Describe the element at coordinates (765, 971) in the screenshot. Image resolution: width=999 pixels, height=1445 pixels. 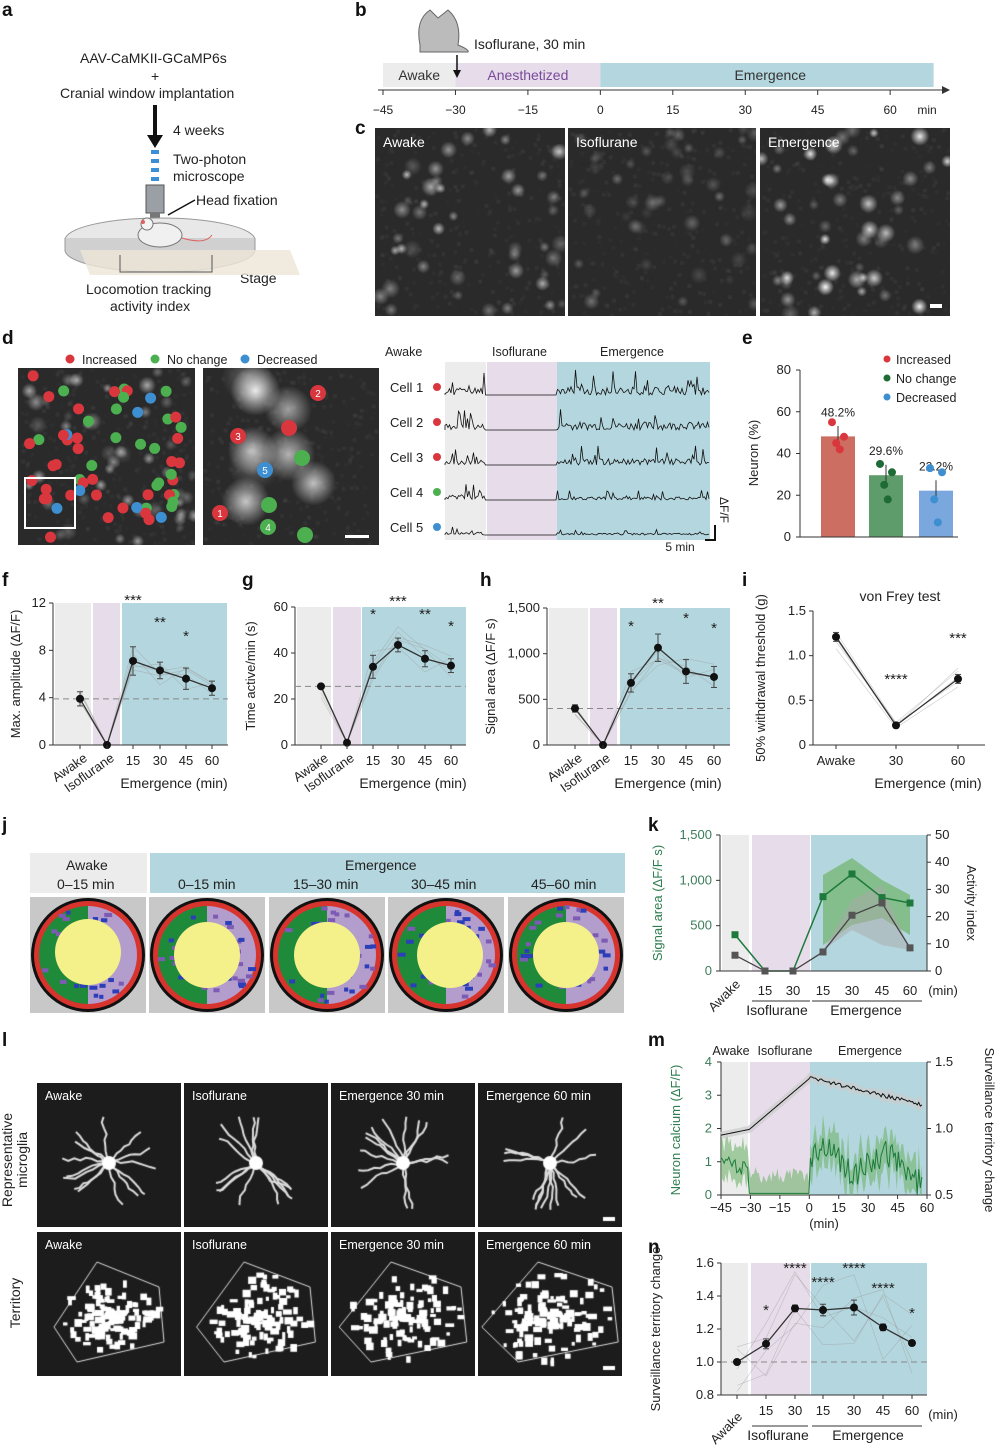
I see `activity-index-point` at that location.